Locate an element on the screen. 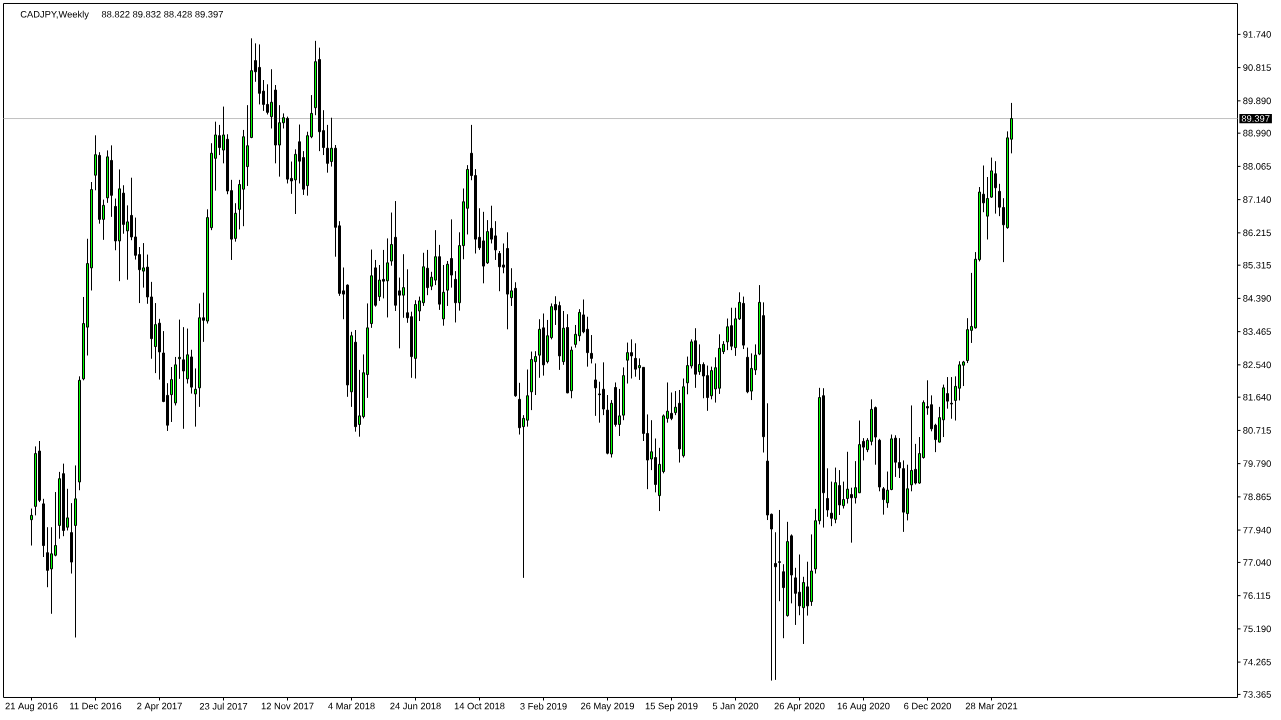  y-tick-label: 79.790 is located at coordinates (1257, 463).